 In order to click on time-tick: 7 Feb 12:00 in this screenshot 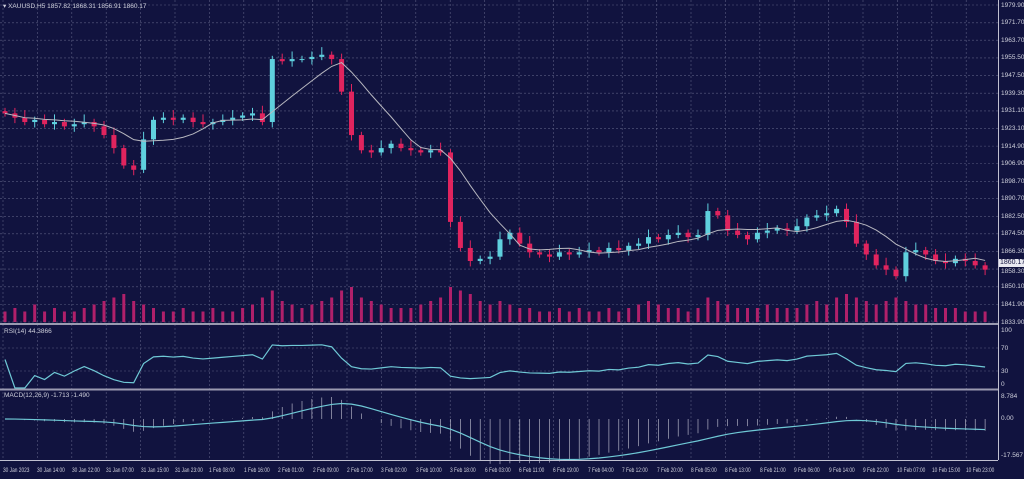, I will do `click(635, 470)`.